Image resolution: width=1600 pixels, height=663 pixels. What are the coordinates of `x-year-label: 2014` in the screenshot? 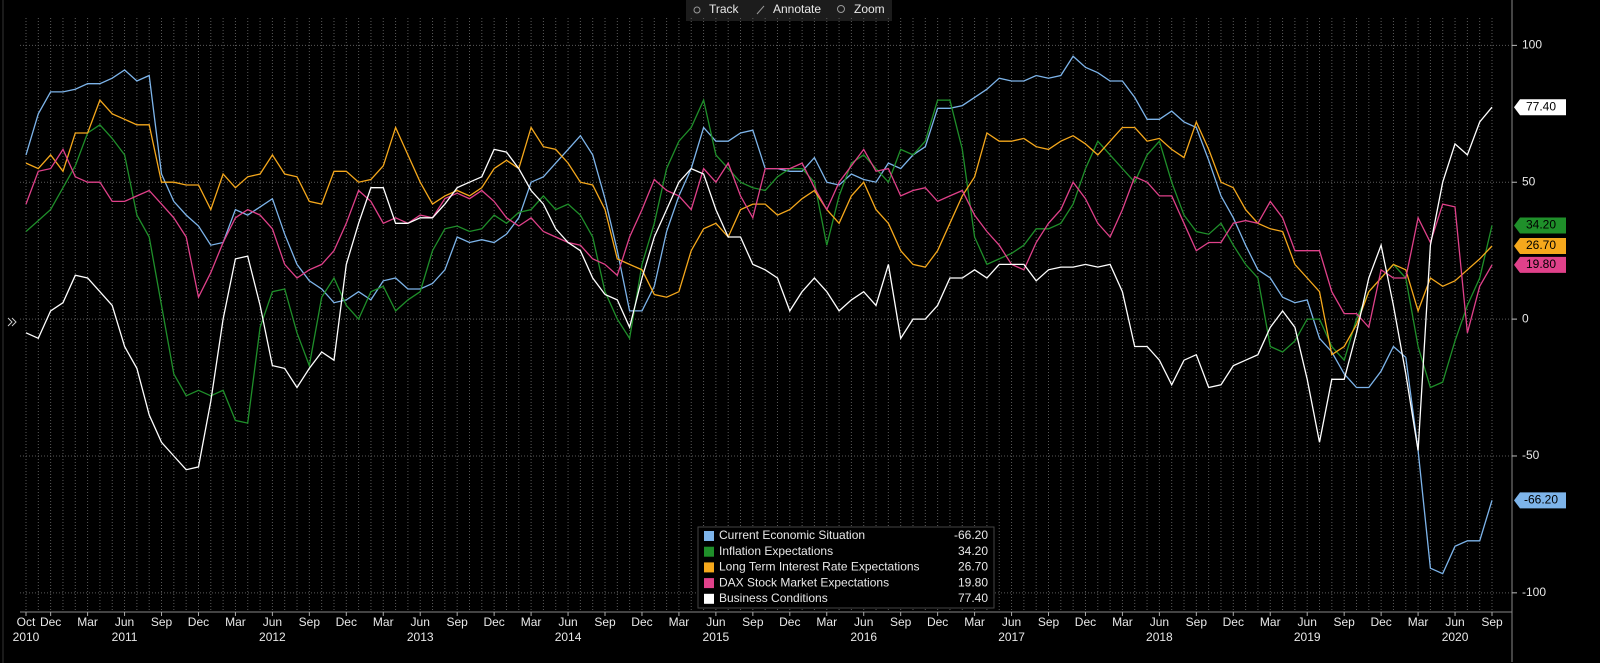 It's located at (568, 637).